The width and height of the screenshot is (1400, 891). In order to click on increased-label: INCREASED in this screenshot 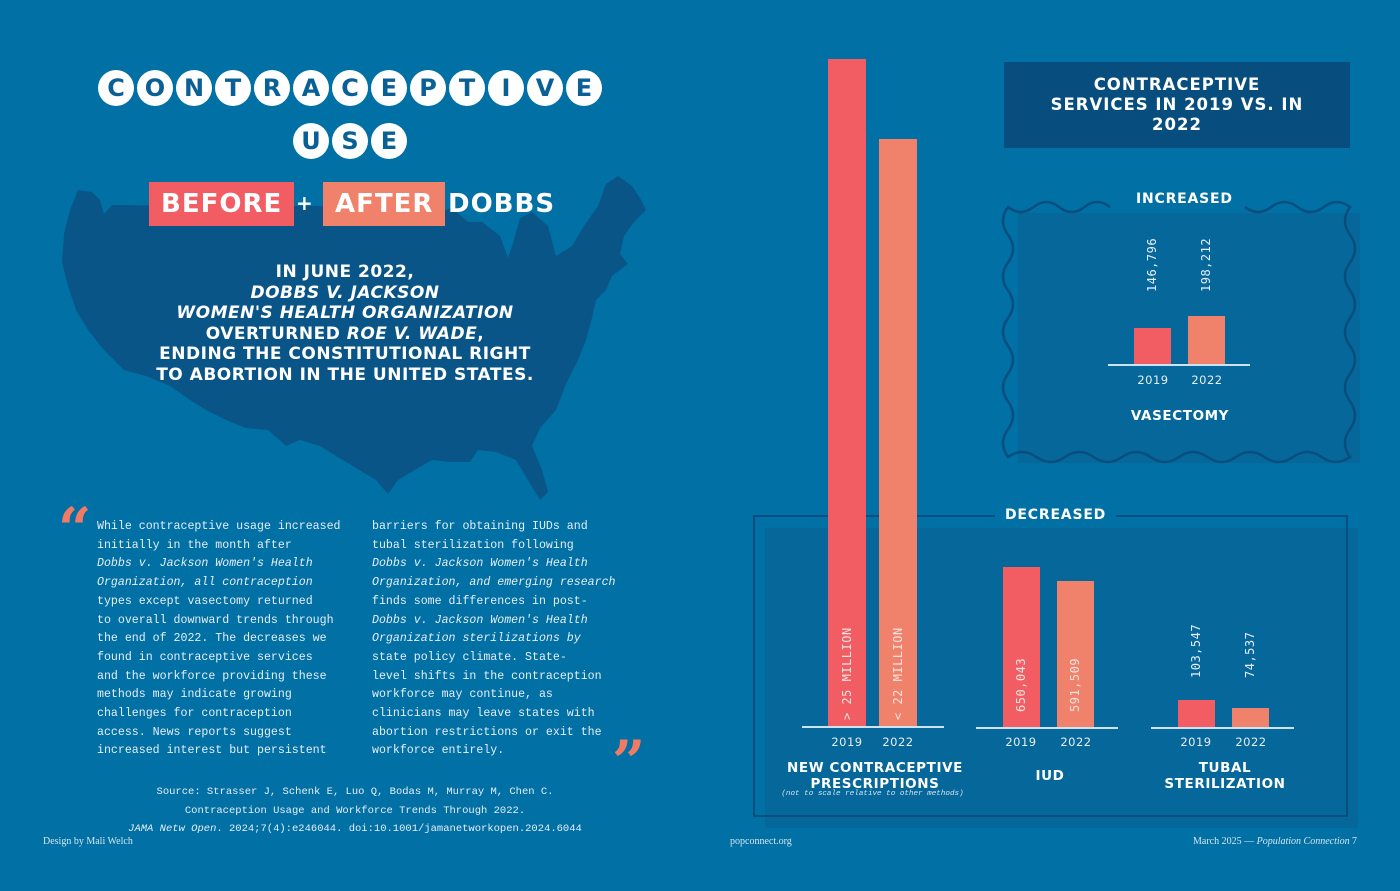, I will do `click(1184, 199)`.